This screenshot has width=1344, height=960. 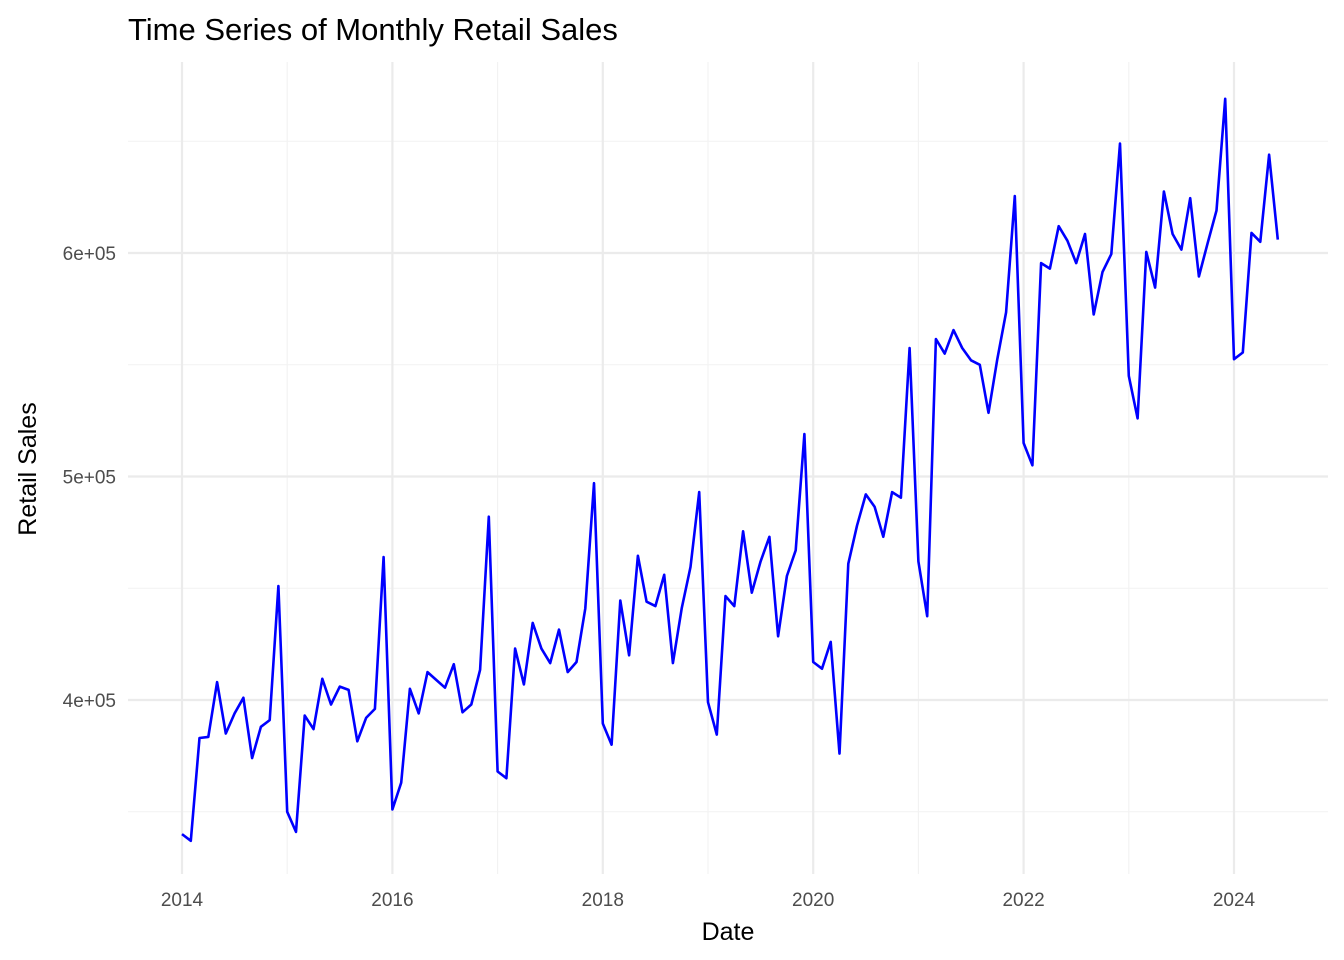 What do you see at coordinates (89, 701) in the screenshot?
I see `y-tick-label: 4e+05` at bounding box center [89, 701].